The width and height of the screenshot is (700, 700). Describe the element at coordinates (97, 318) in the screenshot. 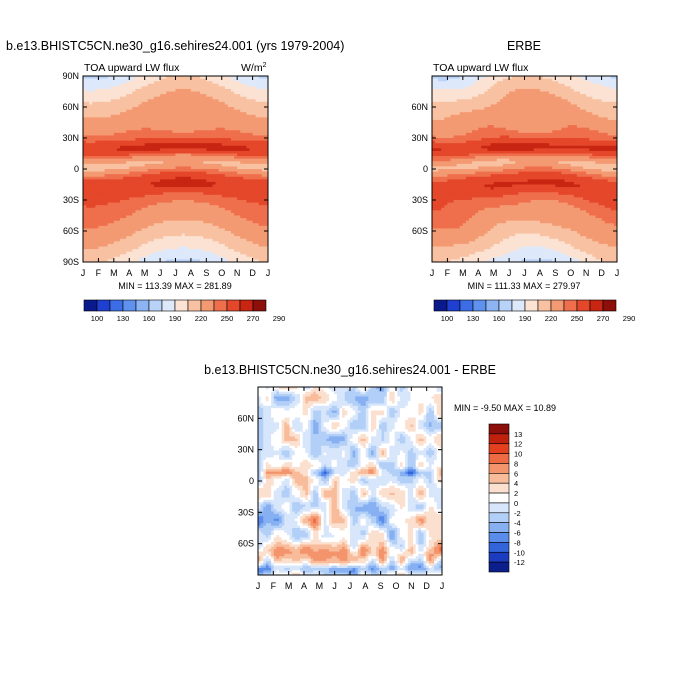

I see `colorbar-label: 100` at that location.